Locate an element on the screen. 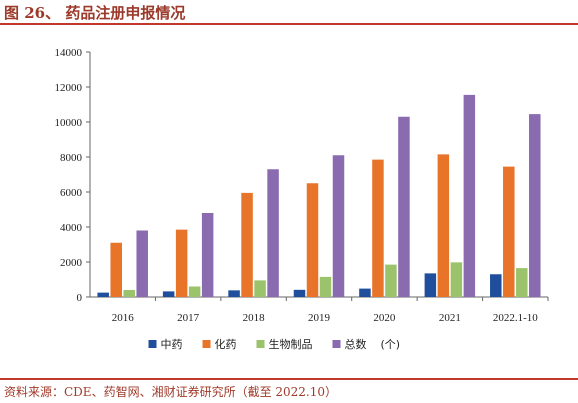 Image resolution: width=578 pixels, height=403 pixels. chart-legend: 中药 化药 生物制品 总数 (个) is located at coordinates (274, 344).